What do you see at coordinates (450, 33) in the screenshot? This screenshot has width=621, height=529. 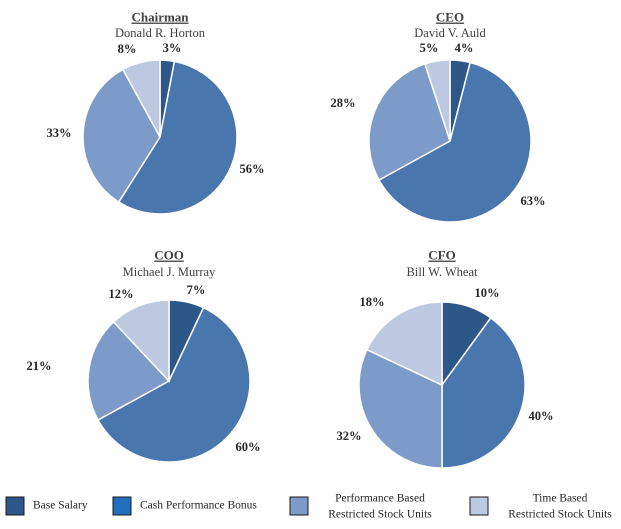 I see `chart-subtitle: David V. Auld` at bounding box center [450, 33].